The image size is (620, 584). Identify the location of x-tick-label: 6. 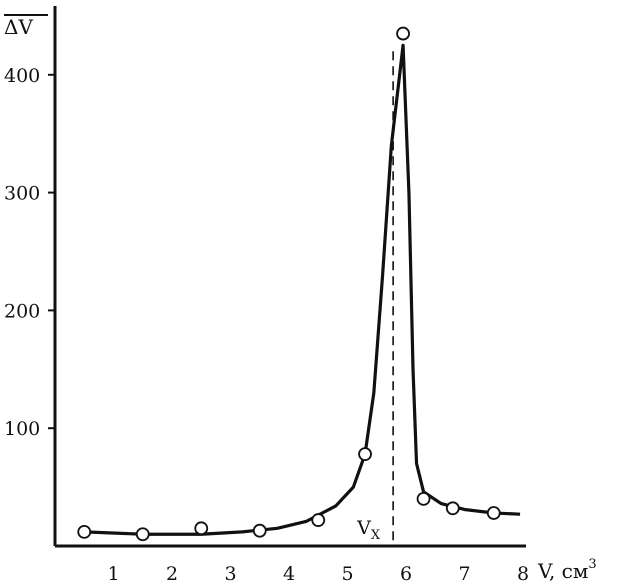
(406, 573).